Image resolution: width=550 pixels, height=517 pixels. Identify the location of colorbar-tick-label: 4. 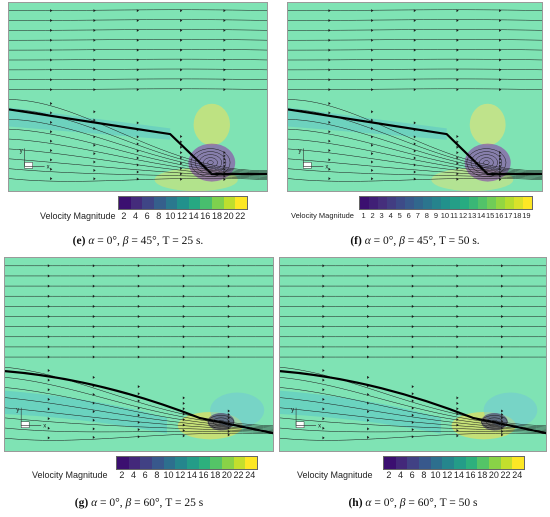
(390, 215).